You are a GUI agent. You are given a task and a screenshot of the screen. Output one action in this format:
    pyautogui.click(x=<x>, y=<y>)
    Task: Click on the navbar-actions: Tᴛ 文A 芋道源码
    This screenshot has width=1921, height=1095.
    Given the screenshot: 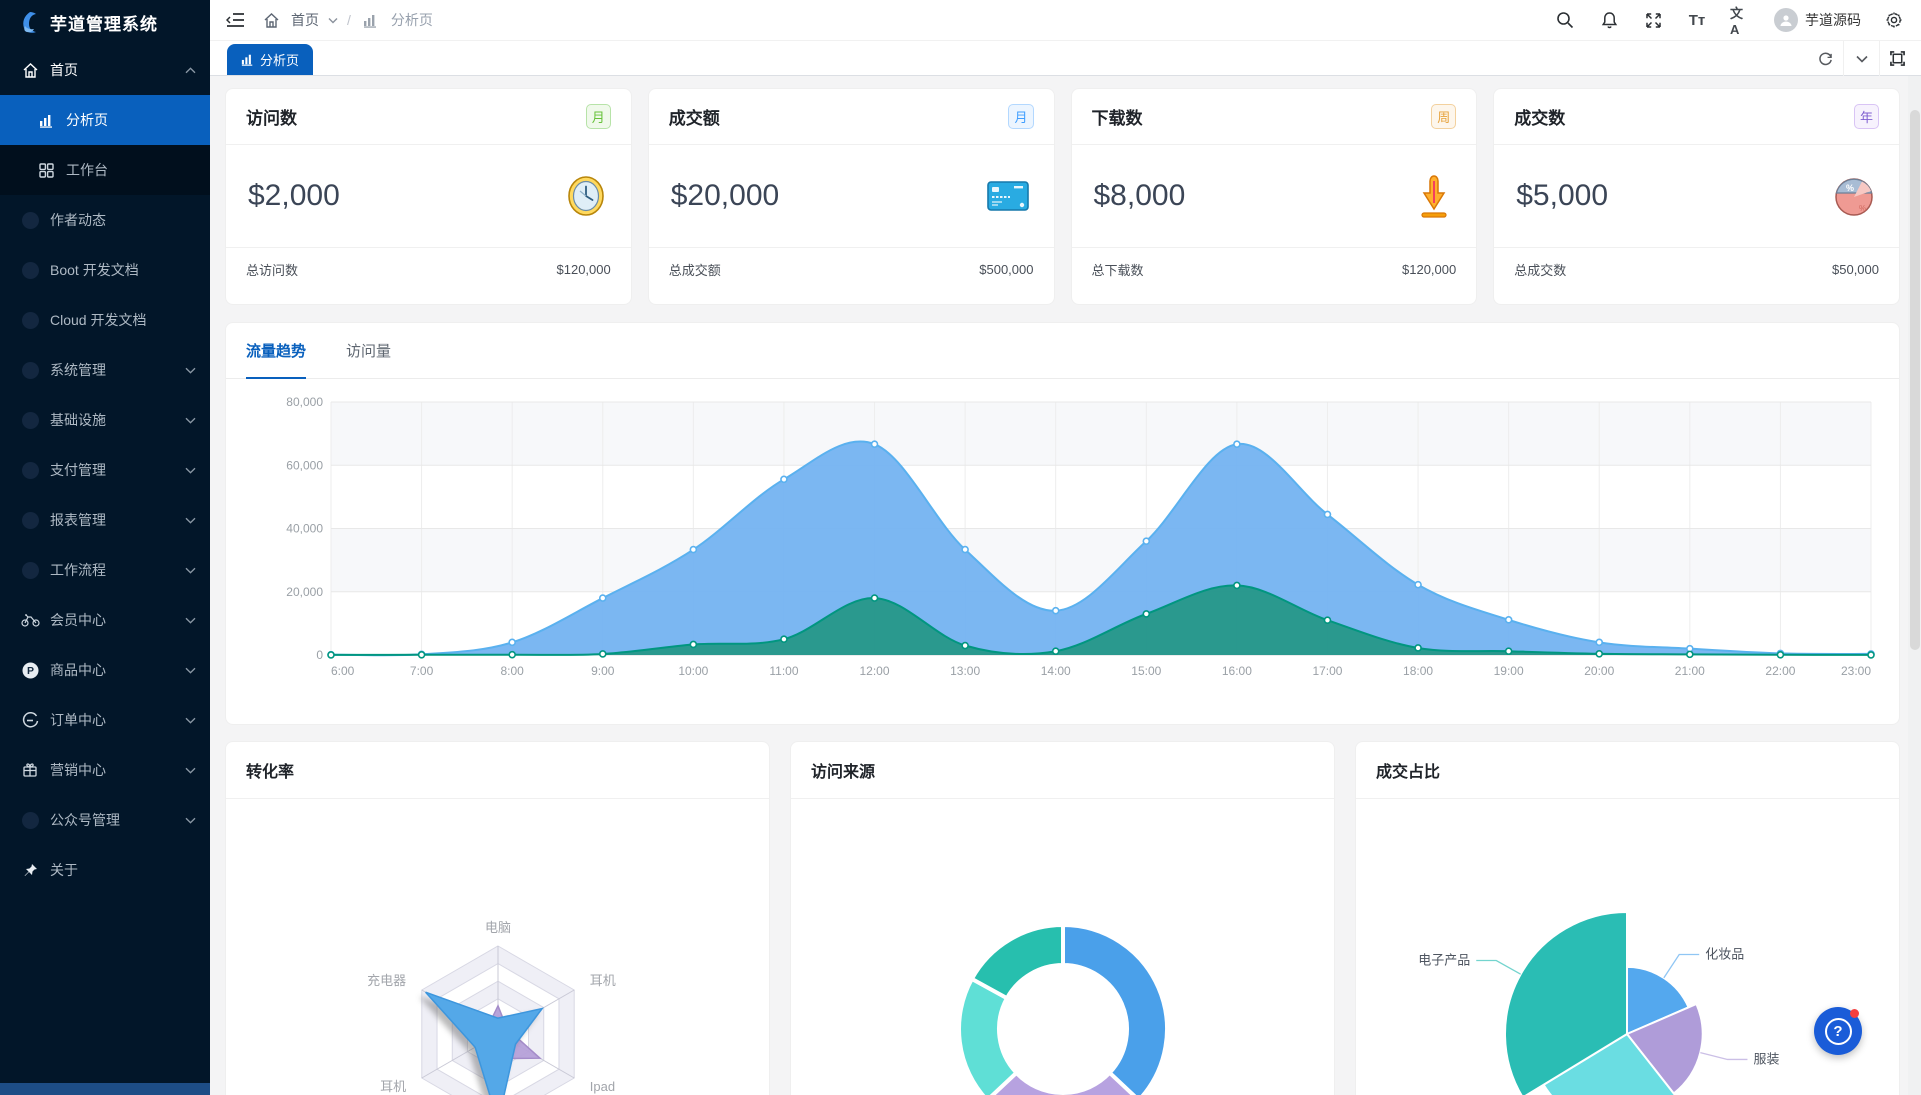 What is the action you would take?
    pyautogui.click(x=1729, y=21)
    